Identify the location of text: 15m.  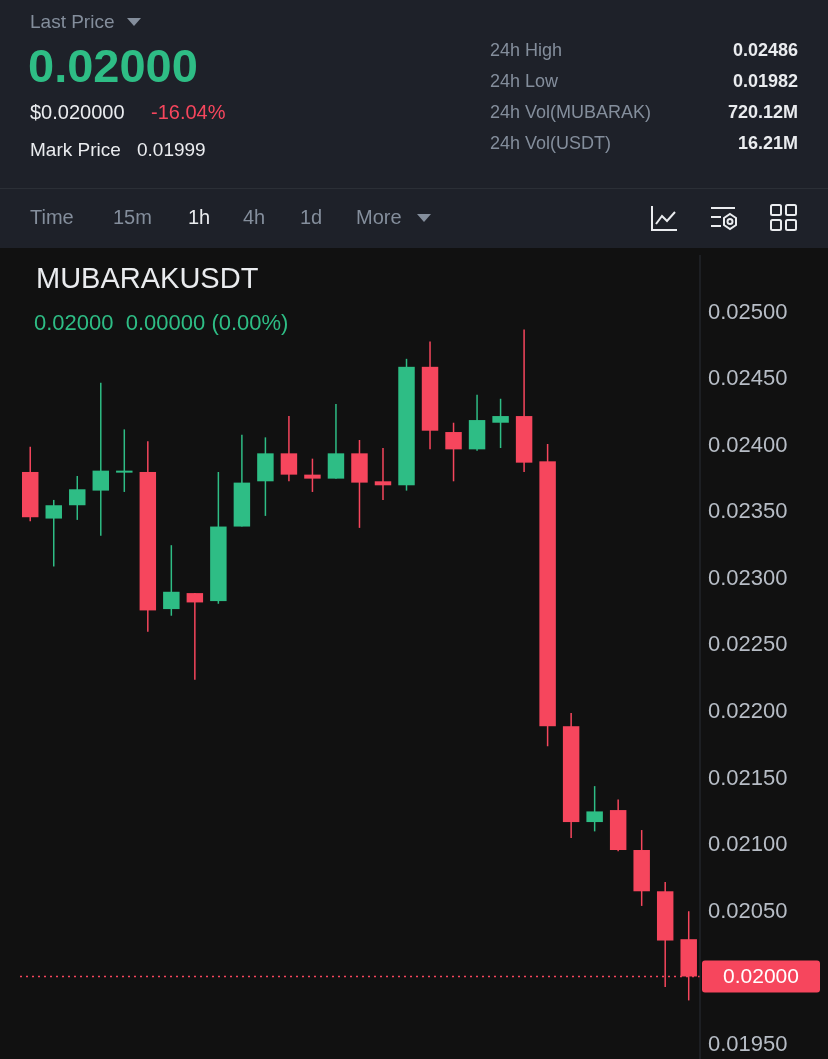
(132, 217).